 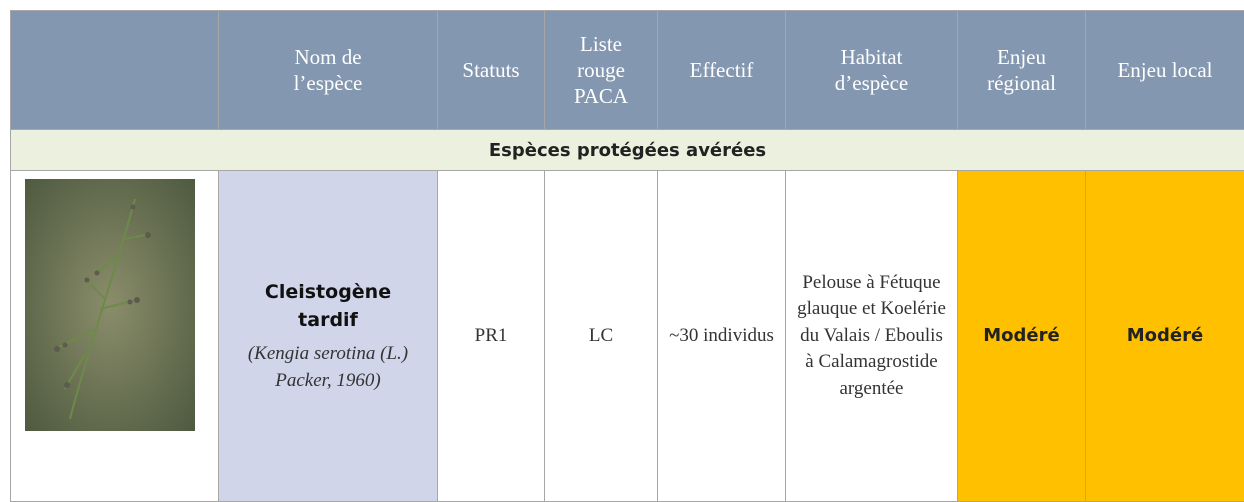 I want to click on header-cell: Statuts, so click(x=491, y=70).